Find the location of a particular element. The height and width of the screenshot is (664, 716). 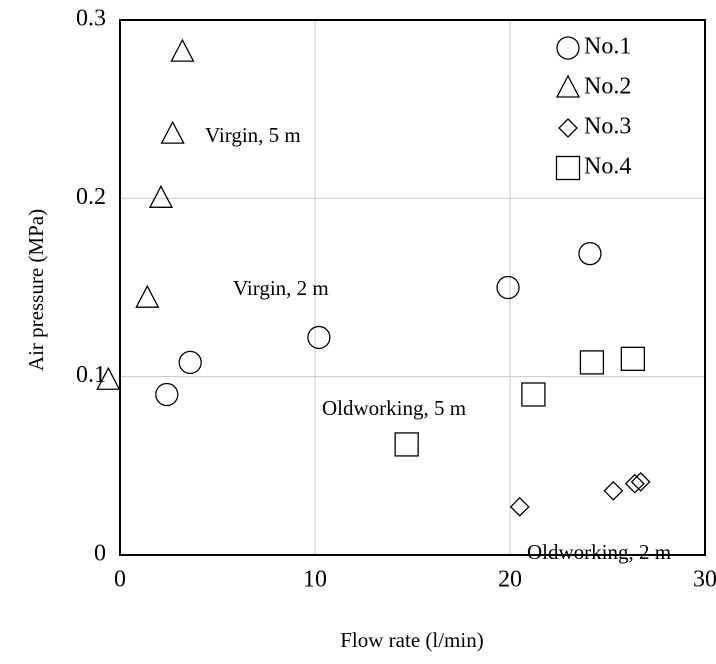

legend-label: No.1 is located at coordinates (607, 47).